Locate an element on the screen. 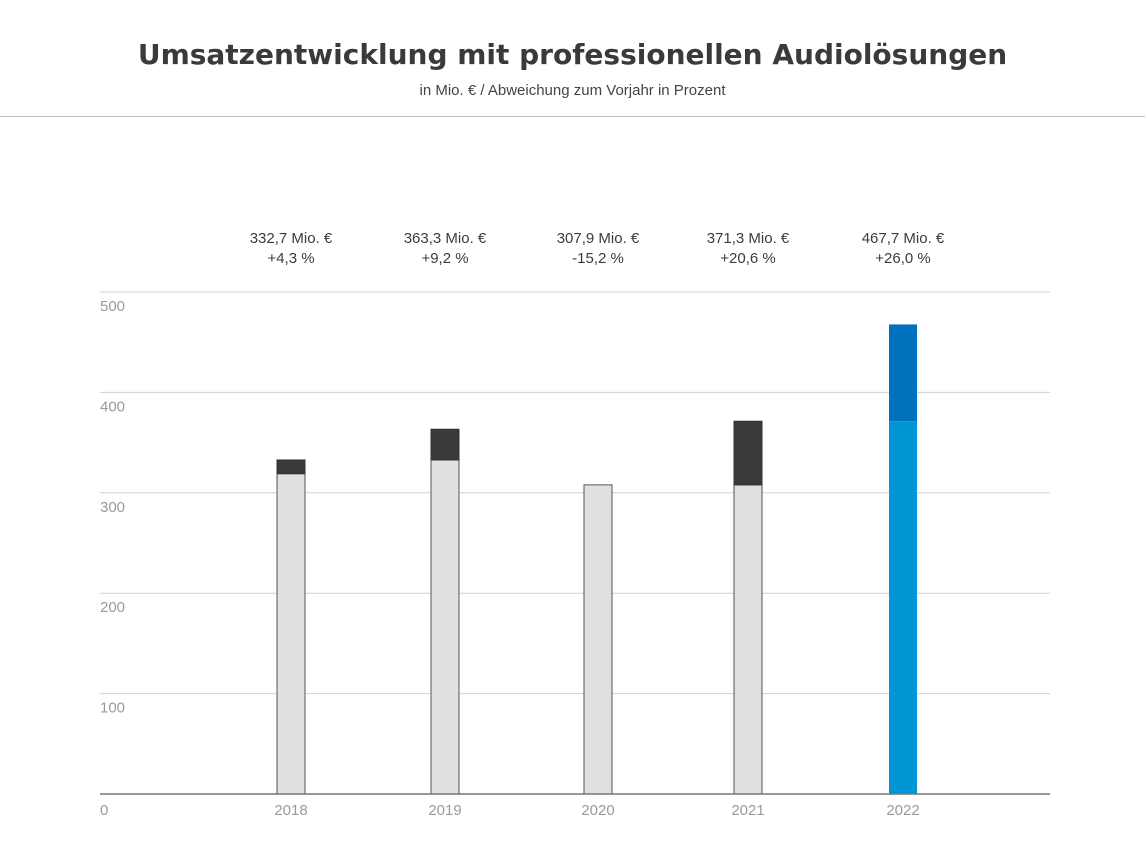 Image resolution: width=1145 pixels, height=860 pixels. y-tick-label: 400 is located at coordinates (112, 406).